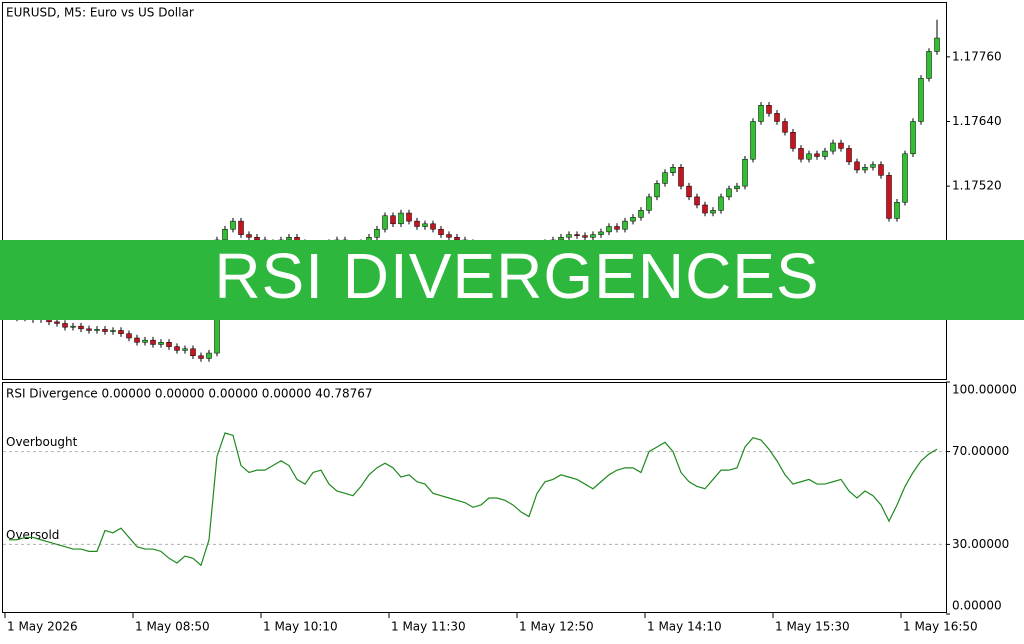 The width and height of the screenshot is (1024, 644). What do you see at coordinates (977, 56) in the screenshot?
I see `y-tick-label: 1.17760` at bounding box center [977, 56].